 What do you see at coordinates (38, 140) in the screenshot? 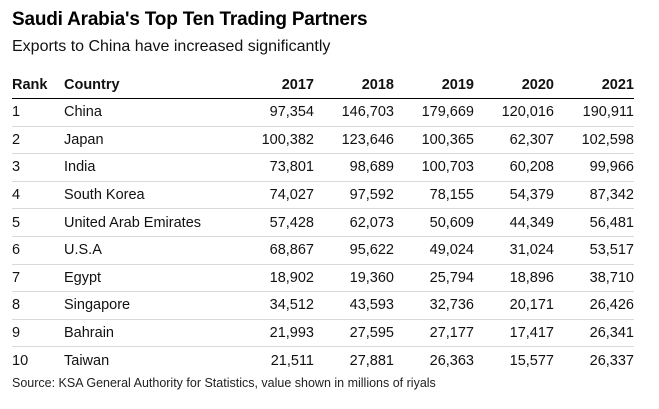
I see `rank-cell: 2` at bounding box center [38, 140].